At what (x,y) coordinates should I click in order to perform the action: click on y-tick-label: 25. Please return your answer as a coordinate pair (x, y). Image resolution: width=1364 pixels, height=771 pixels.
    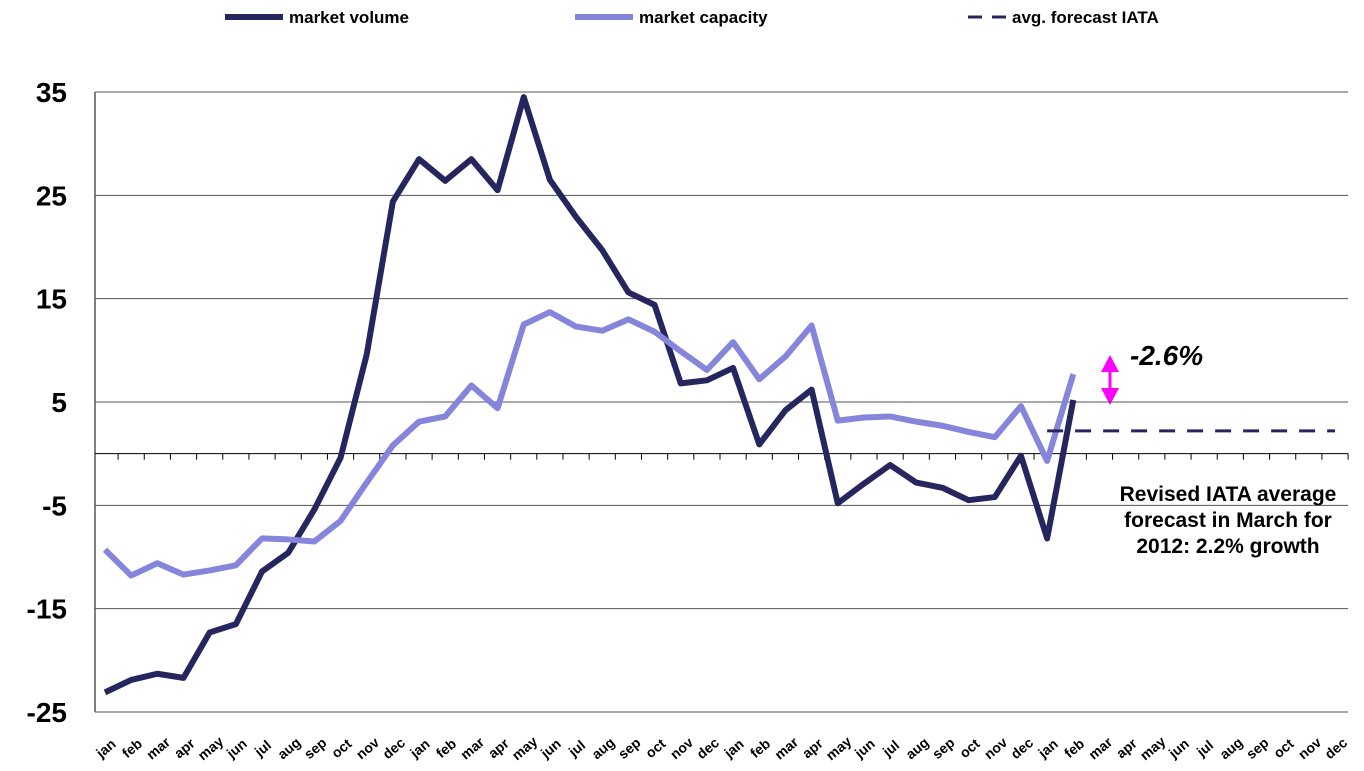
    Looking at the image, I should click on (51, 195).